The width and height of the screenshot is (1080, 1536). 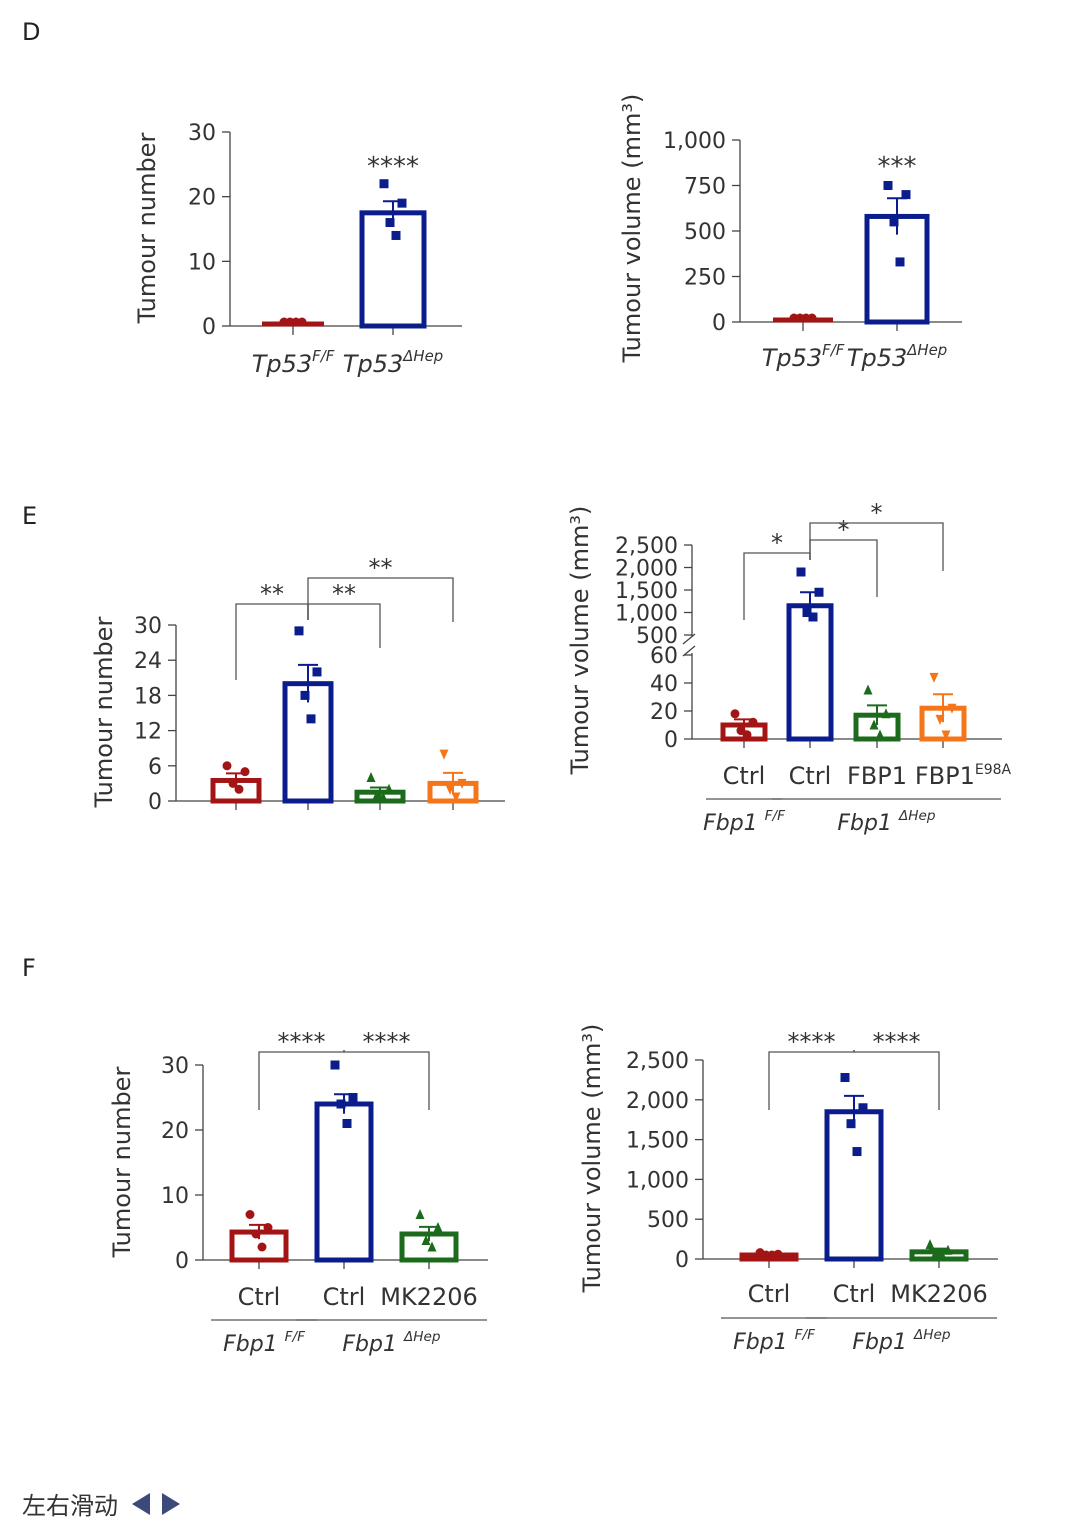 I want to click on E2-y-tick-label: 1,500, so click(x=646, y=591).